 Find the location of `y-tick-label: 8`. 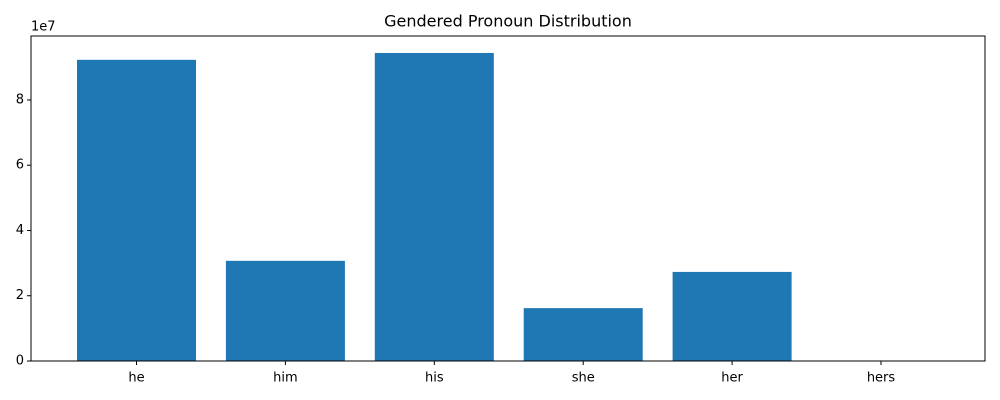

y-tick-label: 8 is located at coordinates (20, 99).